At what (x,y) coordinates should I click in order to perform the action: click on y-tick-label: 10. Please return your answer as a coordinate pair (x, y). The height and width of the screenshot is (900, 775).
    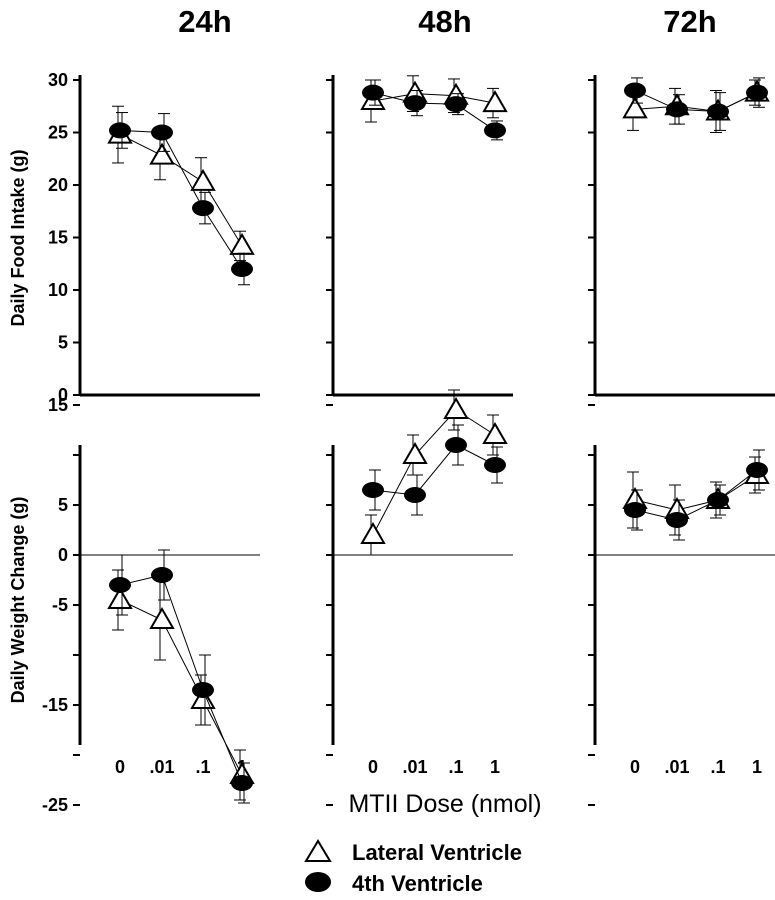
    Looking at the image, I should click on (58, 290).